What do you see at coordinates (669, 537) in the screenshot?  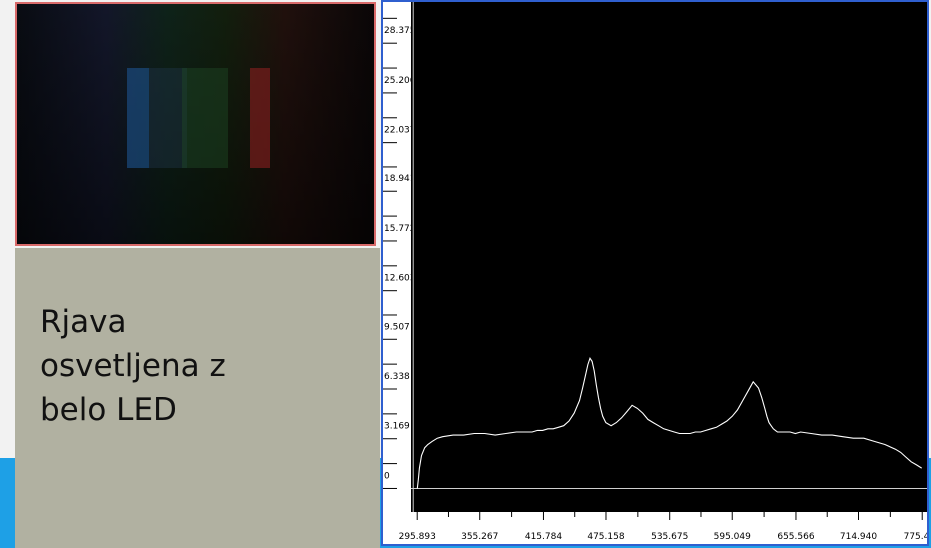 I see `x-tick-label: 535.675` at bounding box center [669, 537].